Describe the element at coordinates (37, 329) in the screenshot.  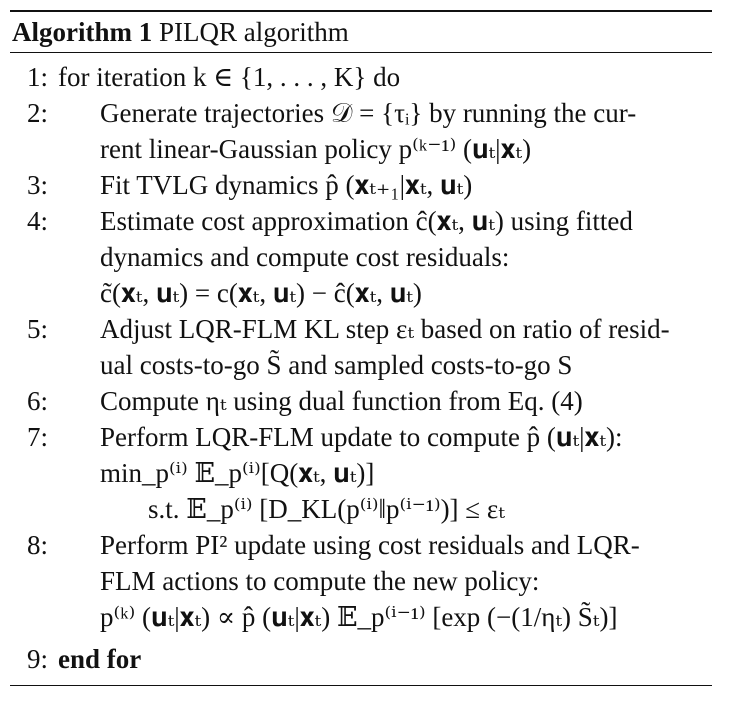
I see `line-number: 5:` at that location.